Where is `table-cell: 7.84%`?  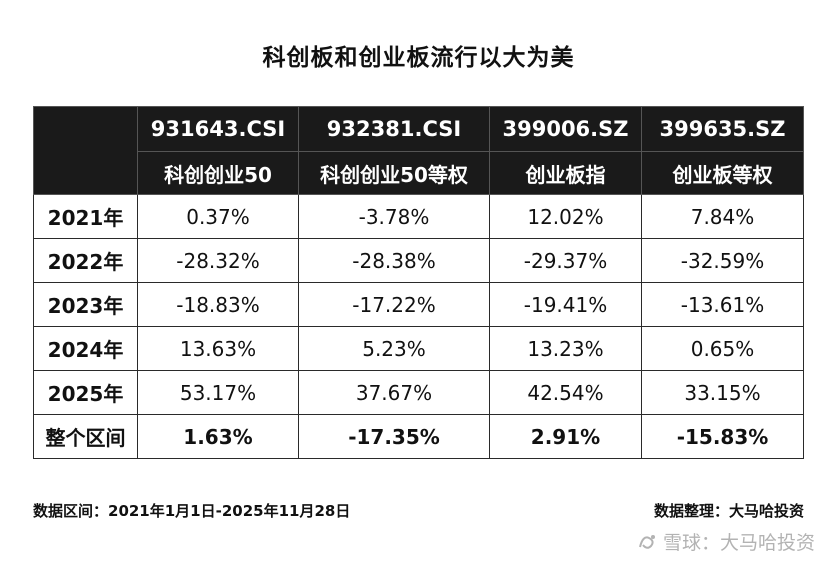
table-cell: 7.84% is located at coordinates (722, 216).